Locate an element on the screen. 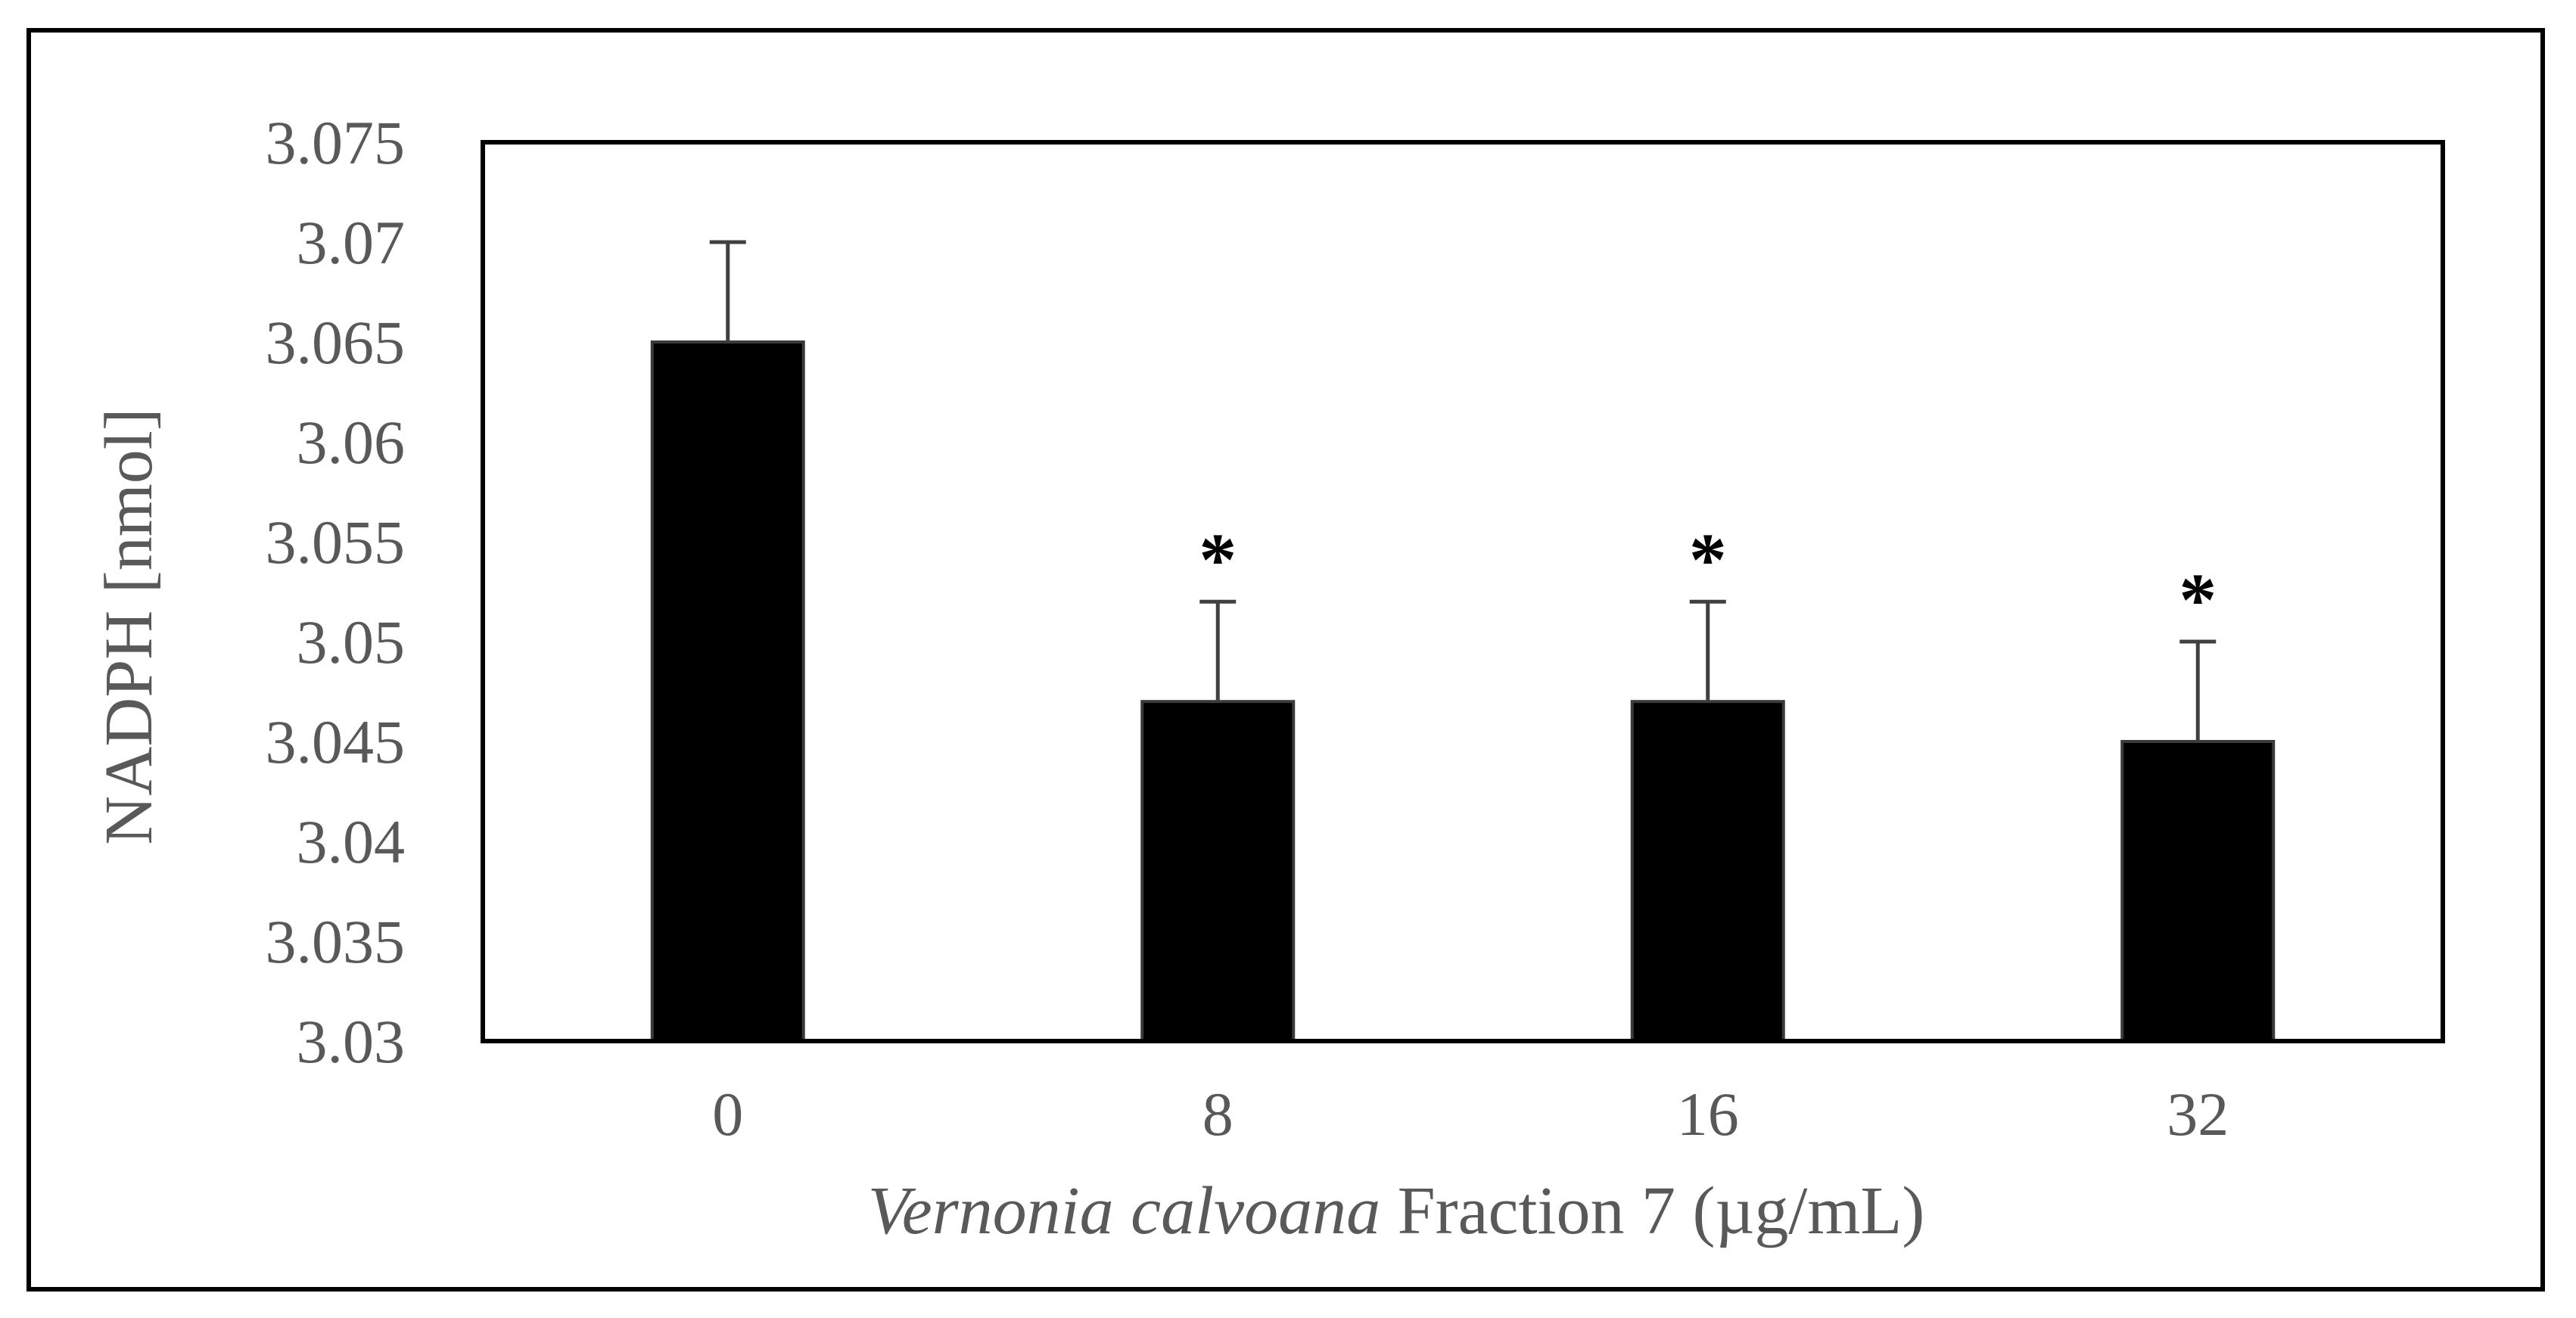  y-axis-title: NADPH [nmol] is located at coordinates (129, 626).